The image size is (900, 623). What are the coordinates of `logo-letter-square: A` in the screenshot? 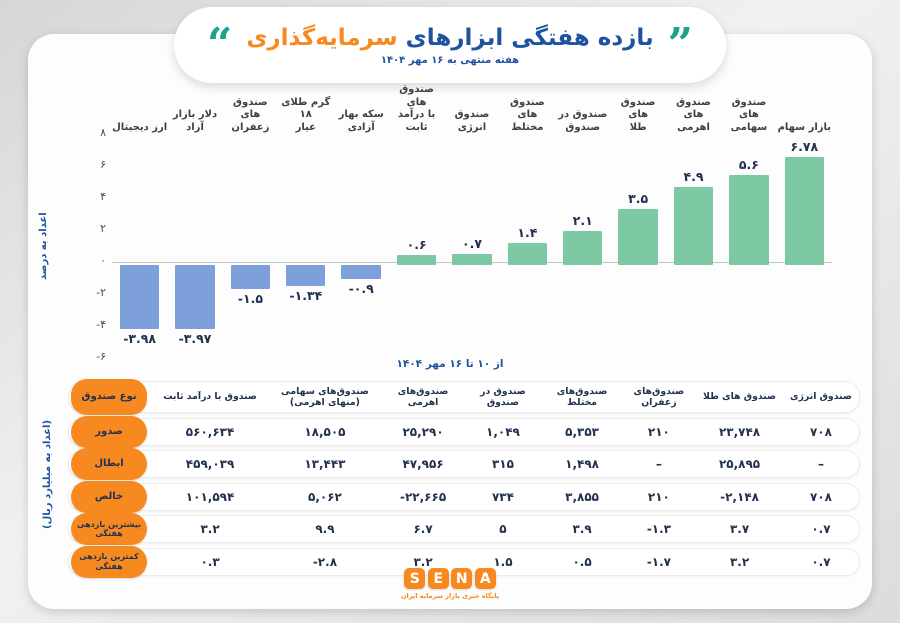 It's located at (485, 578).